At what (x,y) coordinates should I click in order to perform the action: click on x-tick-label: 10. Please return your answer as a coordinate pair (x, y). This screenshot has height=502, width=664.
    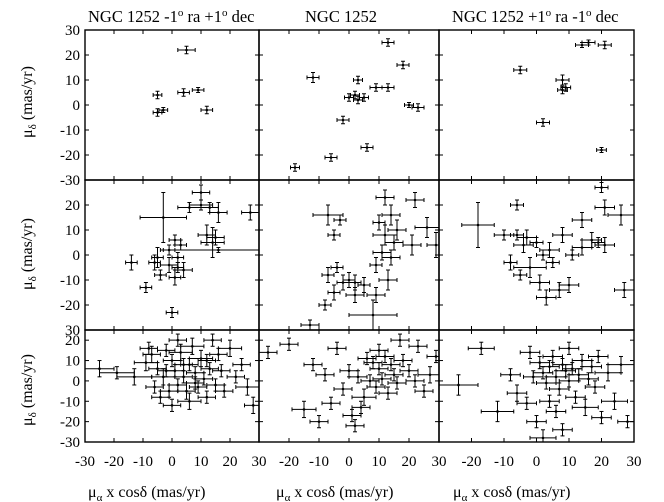
    Looking at the image, I should click on (379, 462).